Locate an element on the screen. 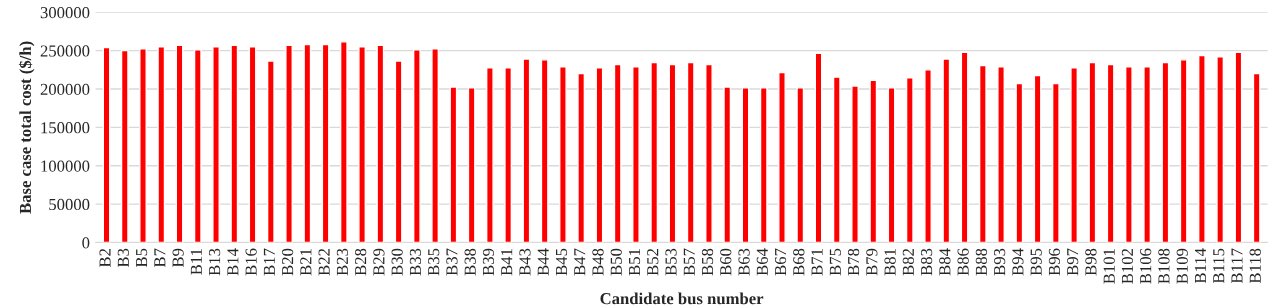 The width and height of the screenshot is (1274, 307). x-tick-label: B13 is located at coordinates (215, 262).